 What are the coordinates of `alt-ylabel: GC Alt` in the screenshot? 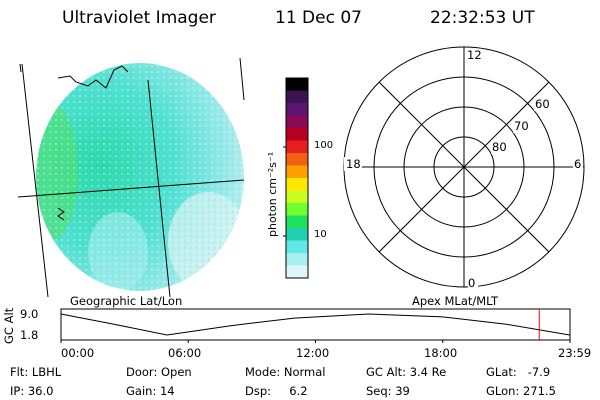 It's located at (9, 325).